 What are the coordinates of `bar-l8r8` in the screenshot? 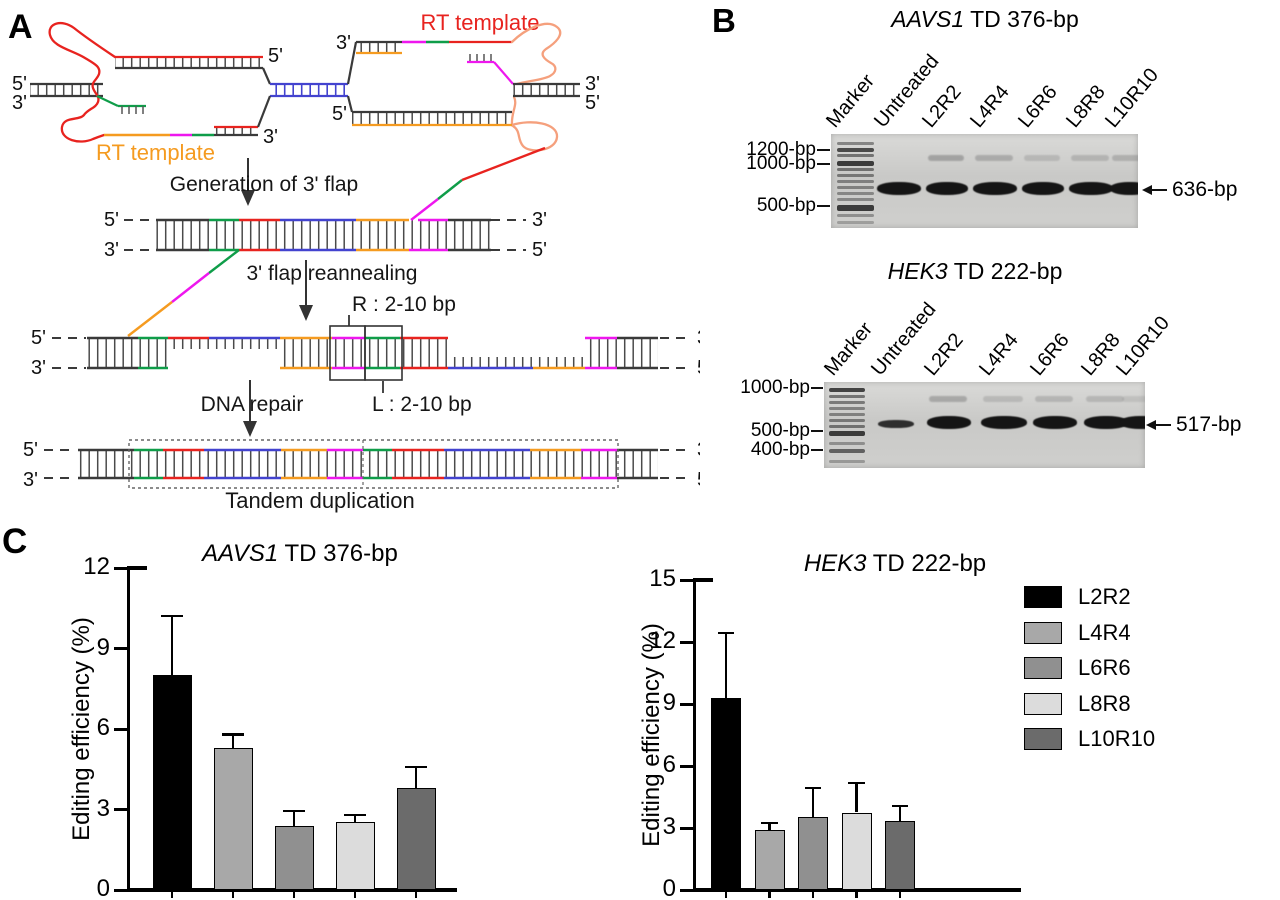 It's located at (856, 851).